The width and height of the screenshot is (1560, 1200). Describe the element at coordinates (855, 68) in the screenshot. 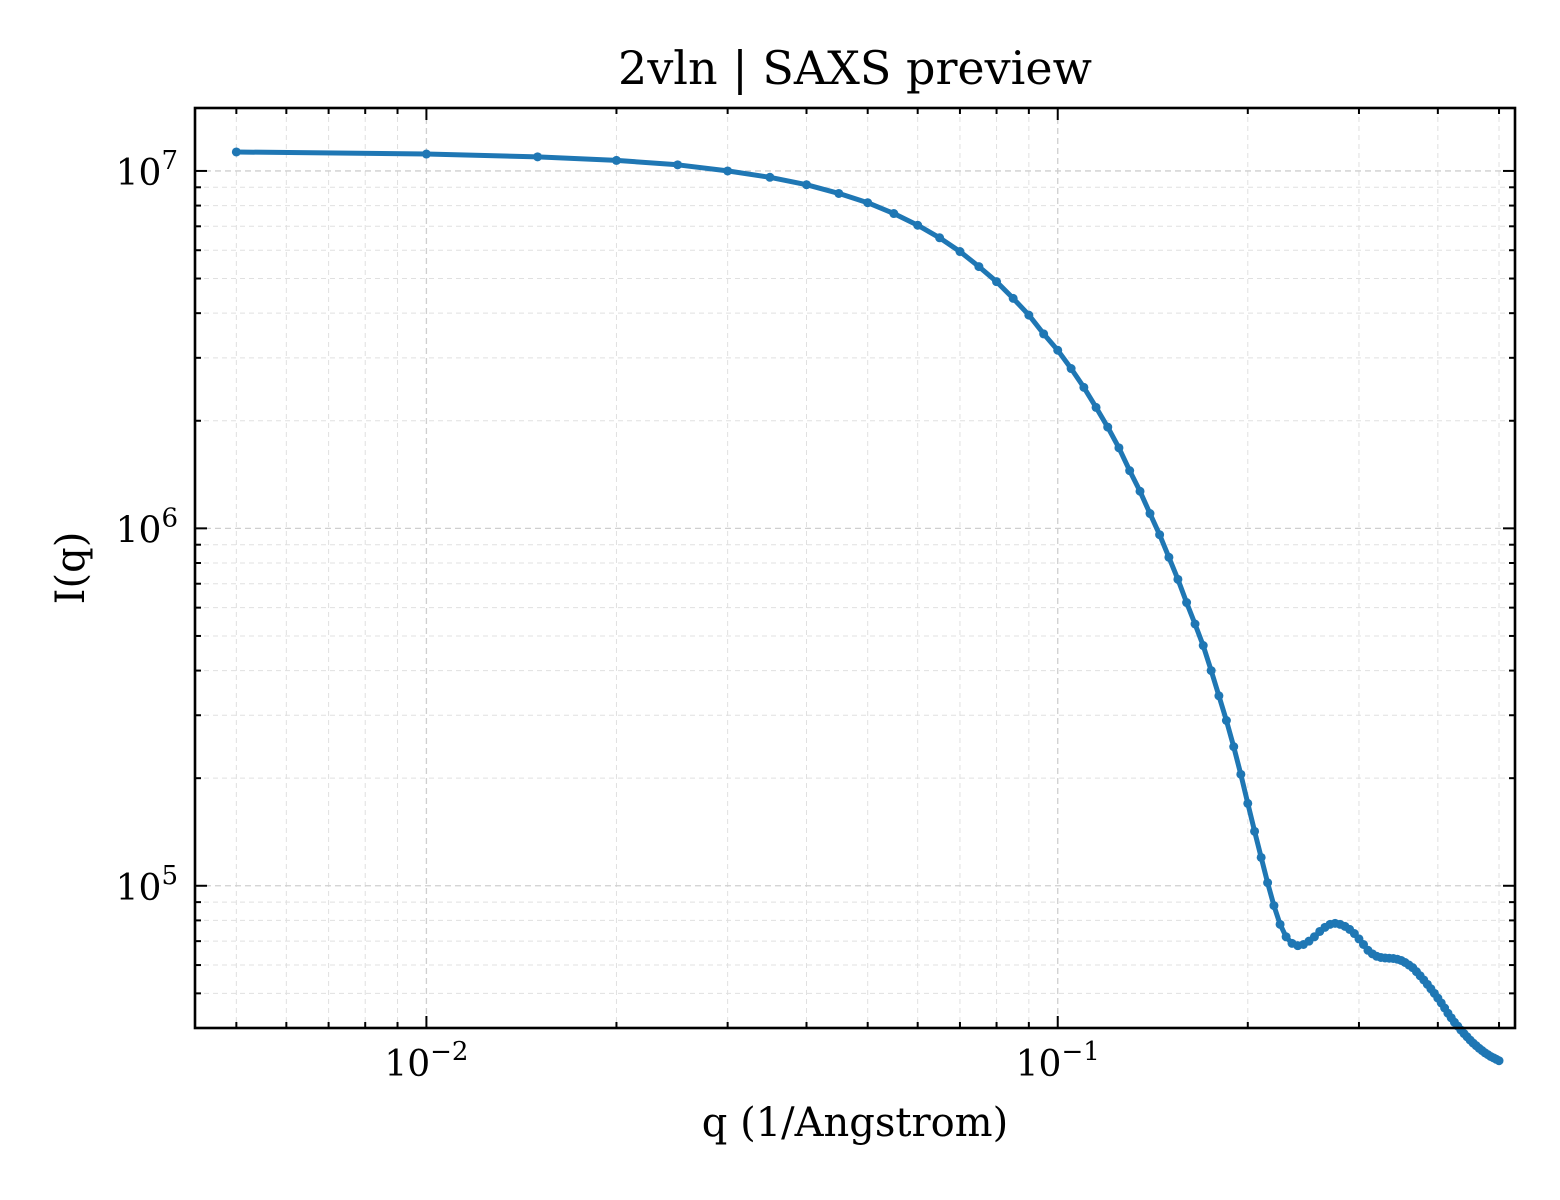

I see `chart-title: 2vln | SAXS preview` at that location.